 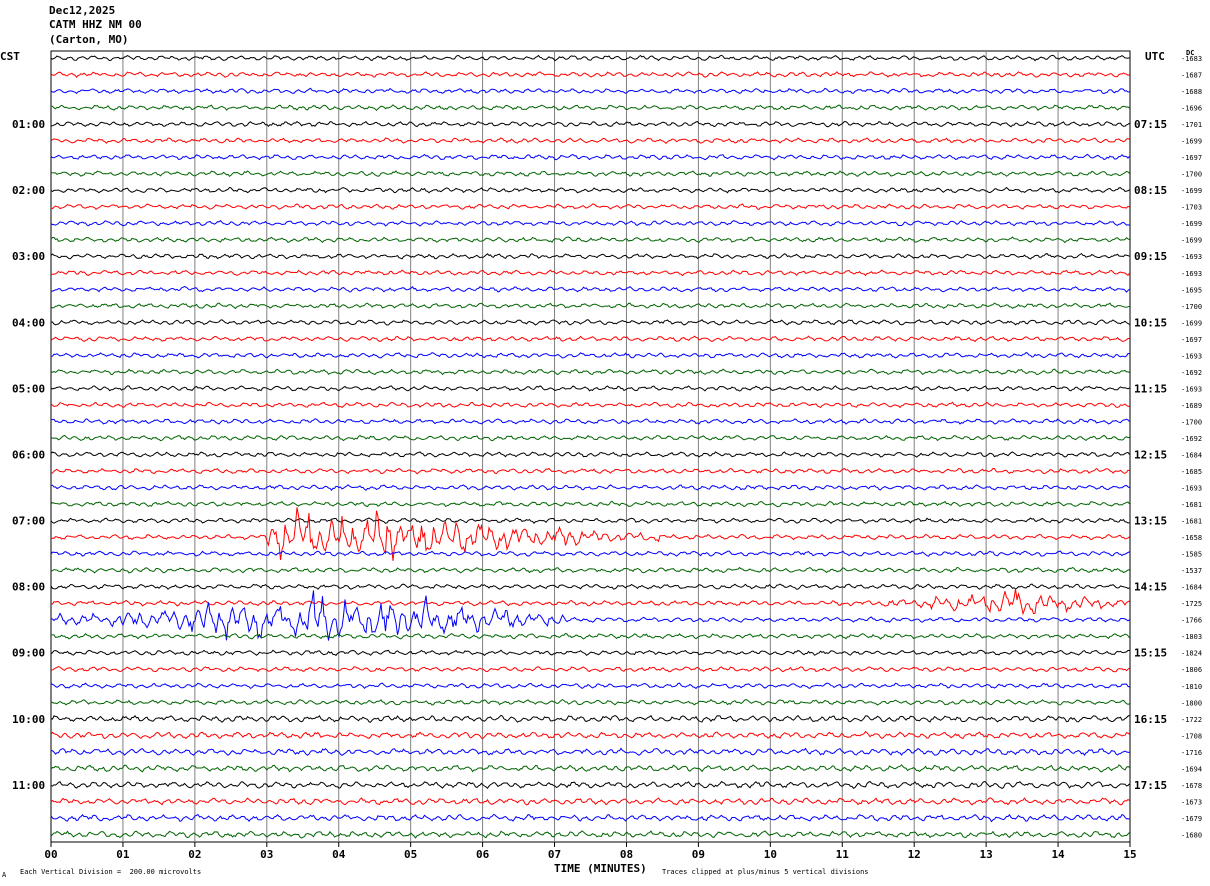 What do you see at coordinates (1191, 670) in the screenshot?
I see `dc-offset-label: -1806` at bounding box center [1191, 670].